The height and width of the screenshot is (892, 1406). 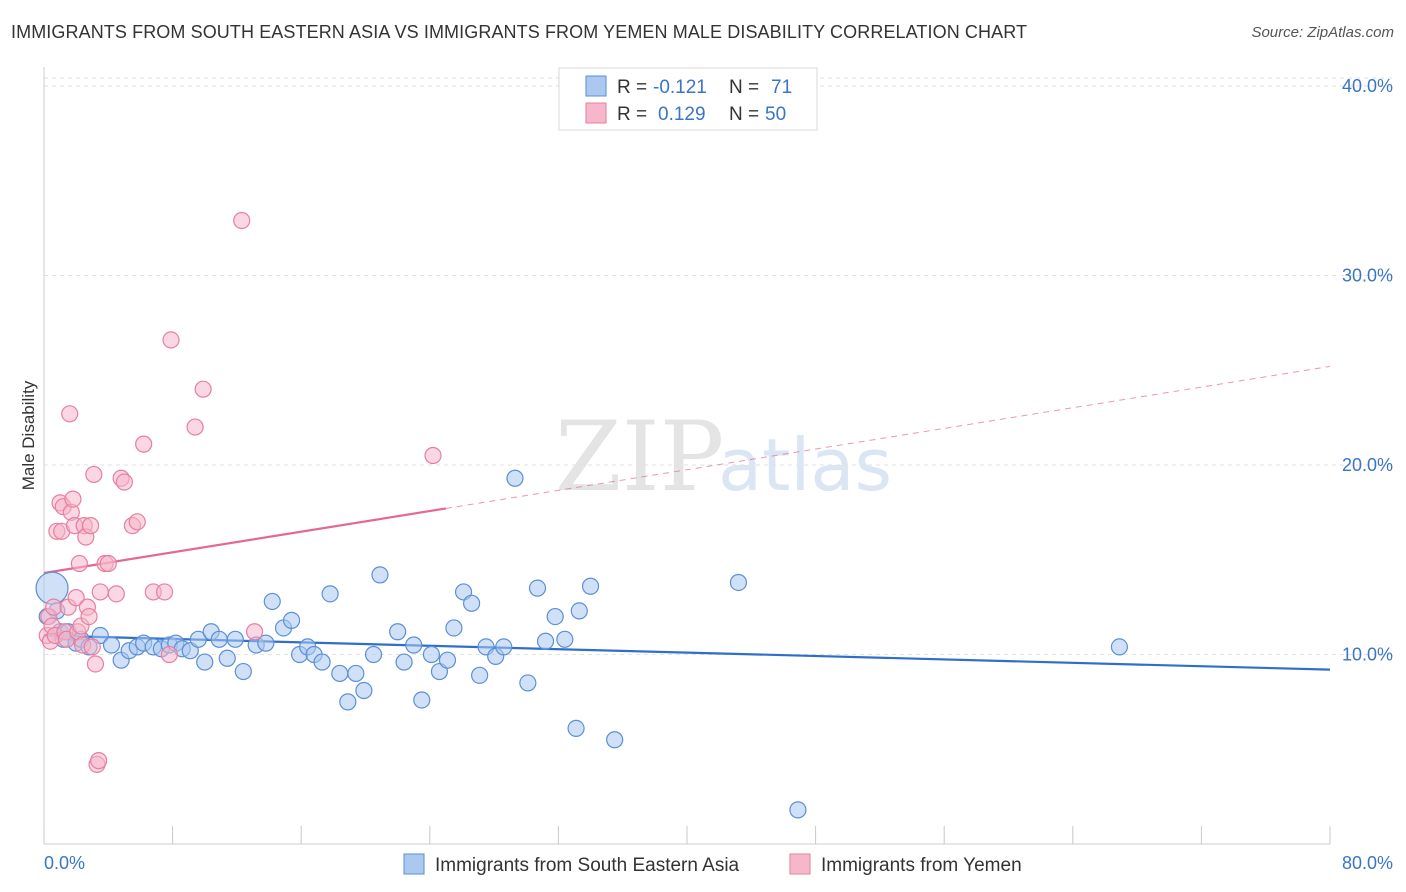 I want to click on series-legend-swatch-asia, so click(x=414, y=864).